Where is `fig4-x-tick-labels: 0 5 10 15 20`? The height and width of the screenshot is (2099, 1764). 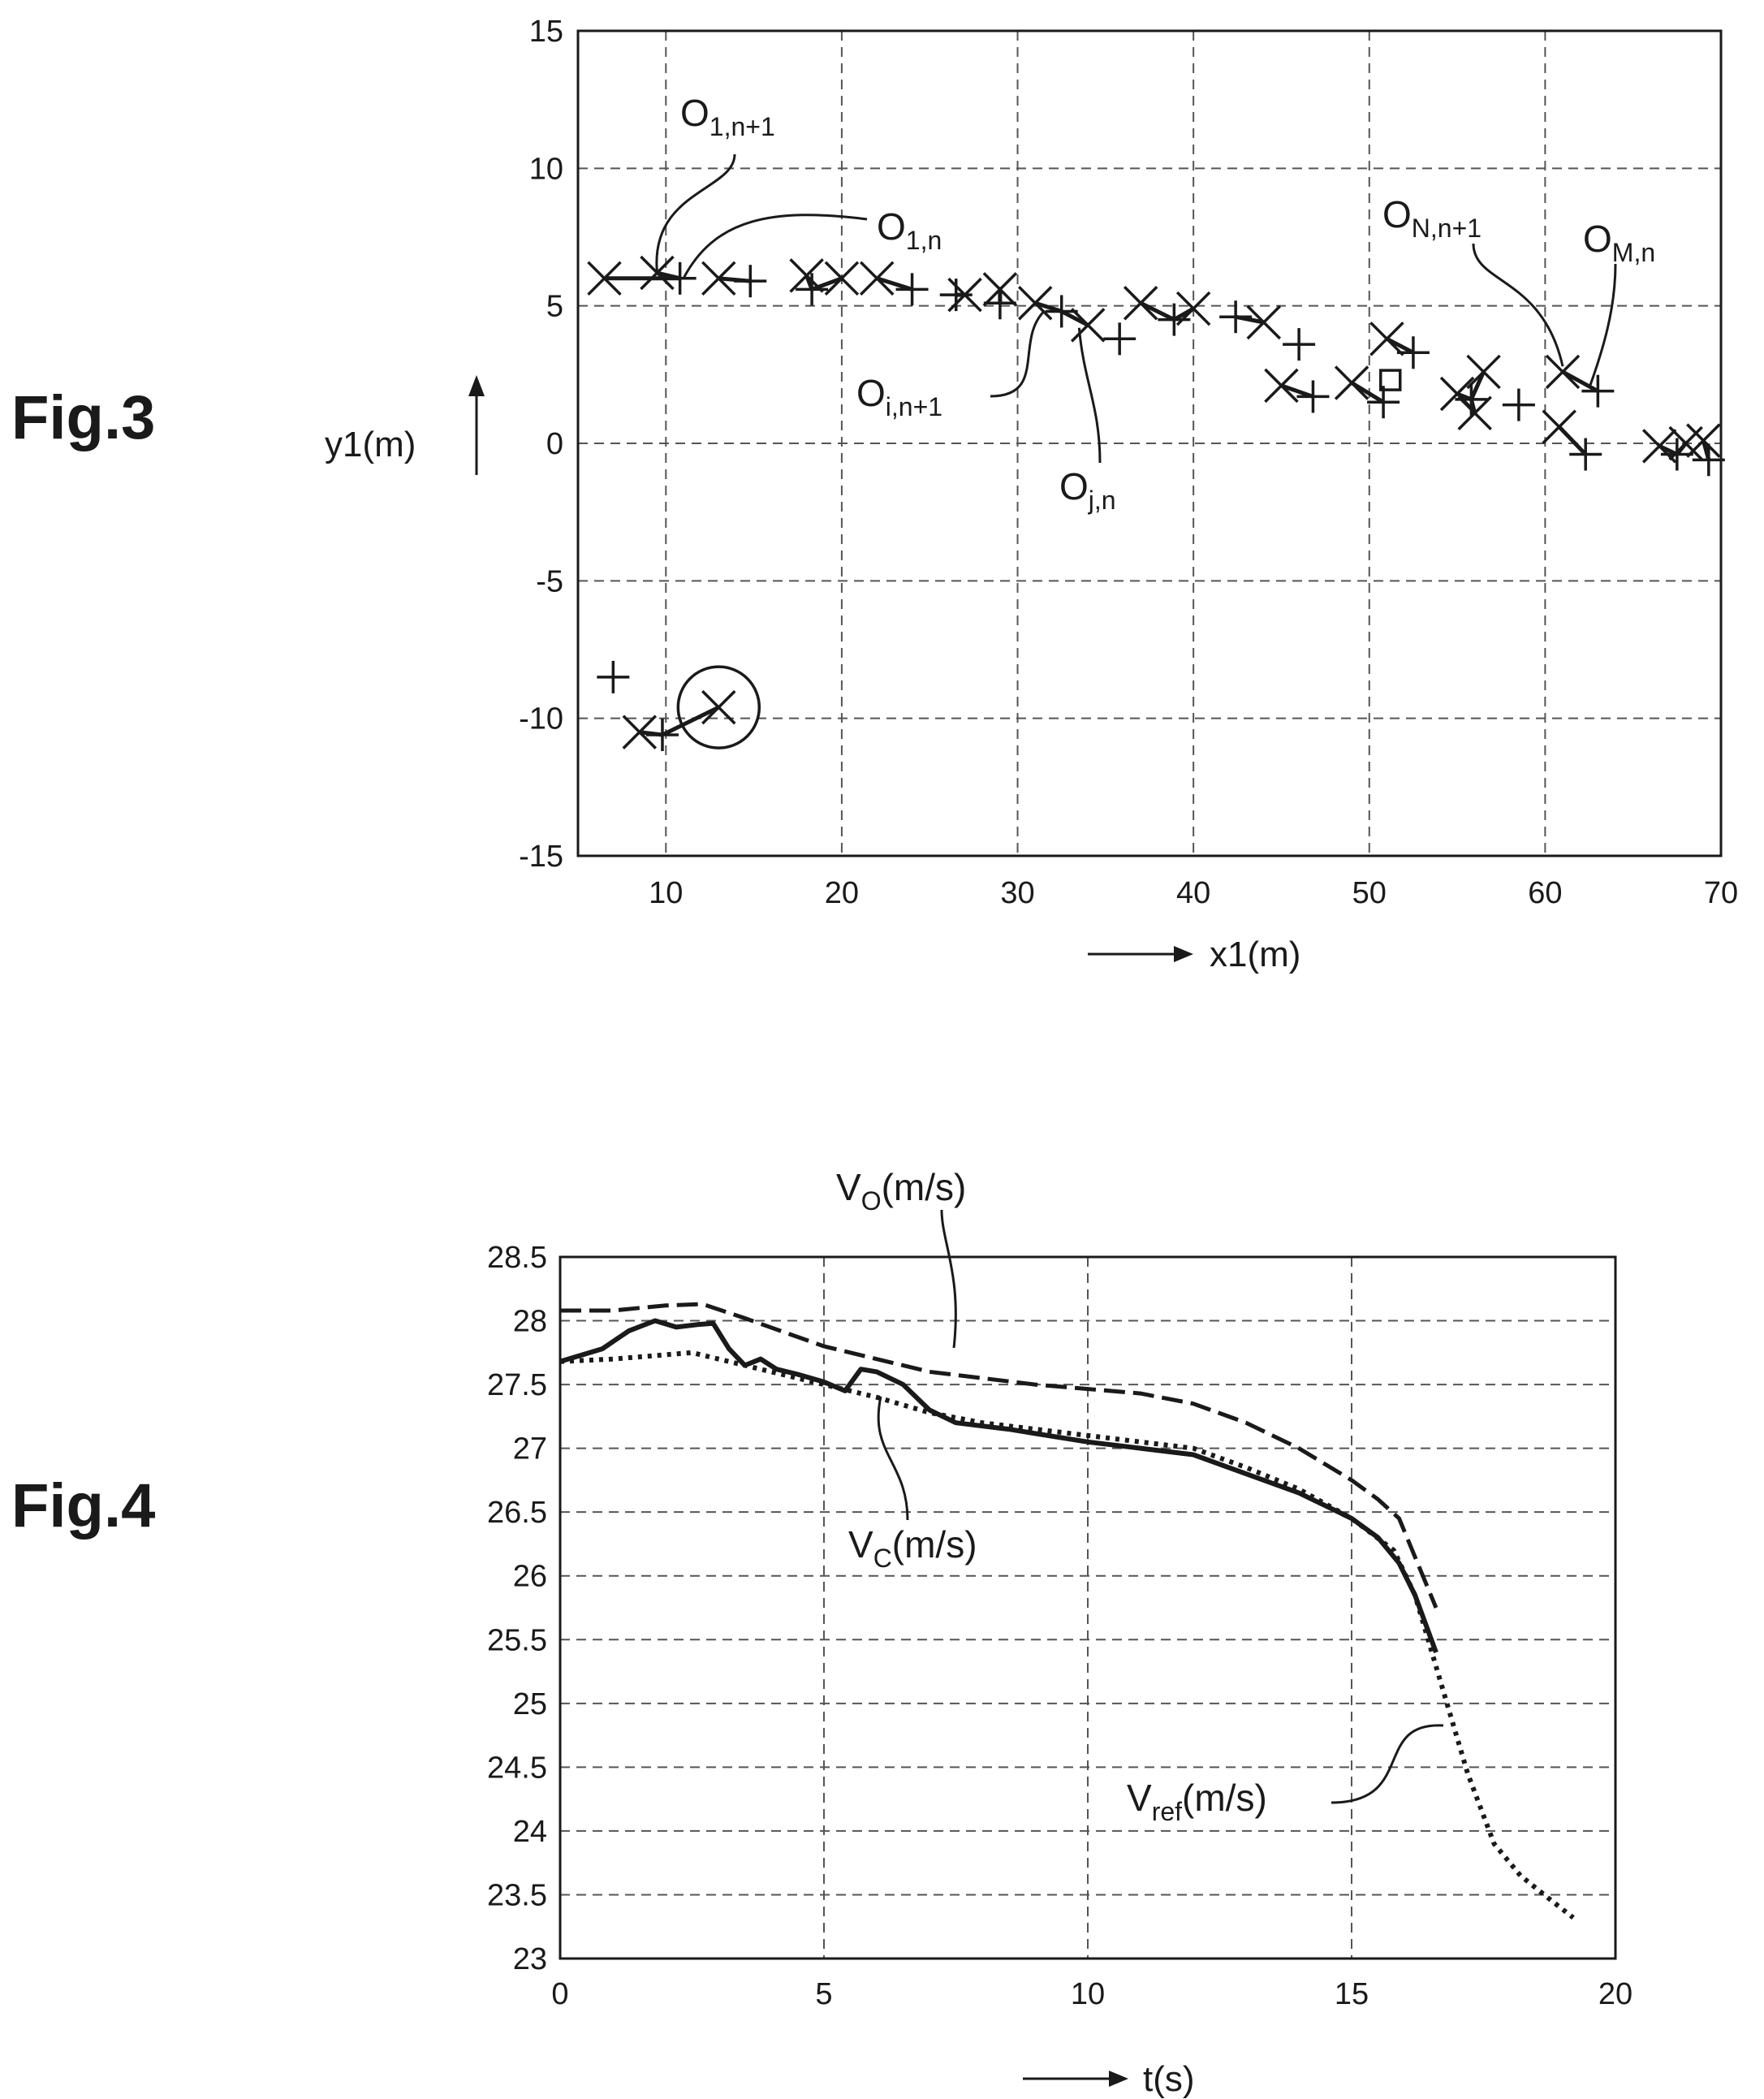 fig4-x-tick-labels: 0 5 10 15 20 is located at coordinates (1091, 1994).